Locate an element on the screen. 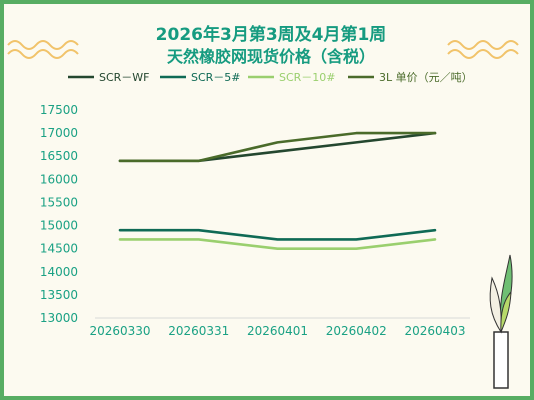 Image resolution: width=534 pixels, height=400 pixels. legend-item-2: SCR－5# is located at coordinates (200, 77).